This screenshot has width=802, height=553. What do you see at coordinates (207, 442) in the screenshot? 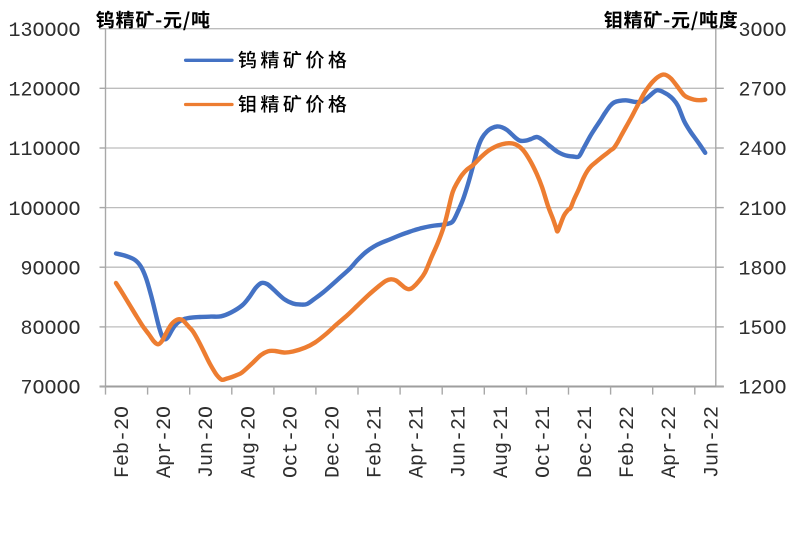
I see `svg-text: Jun-2O` at bounding box center [207, 442].